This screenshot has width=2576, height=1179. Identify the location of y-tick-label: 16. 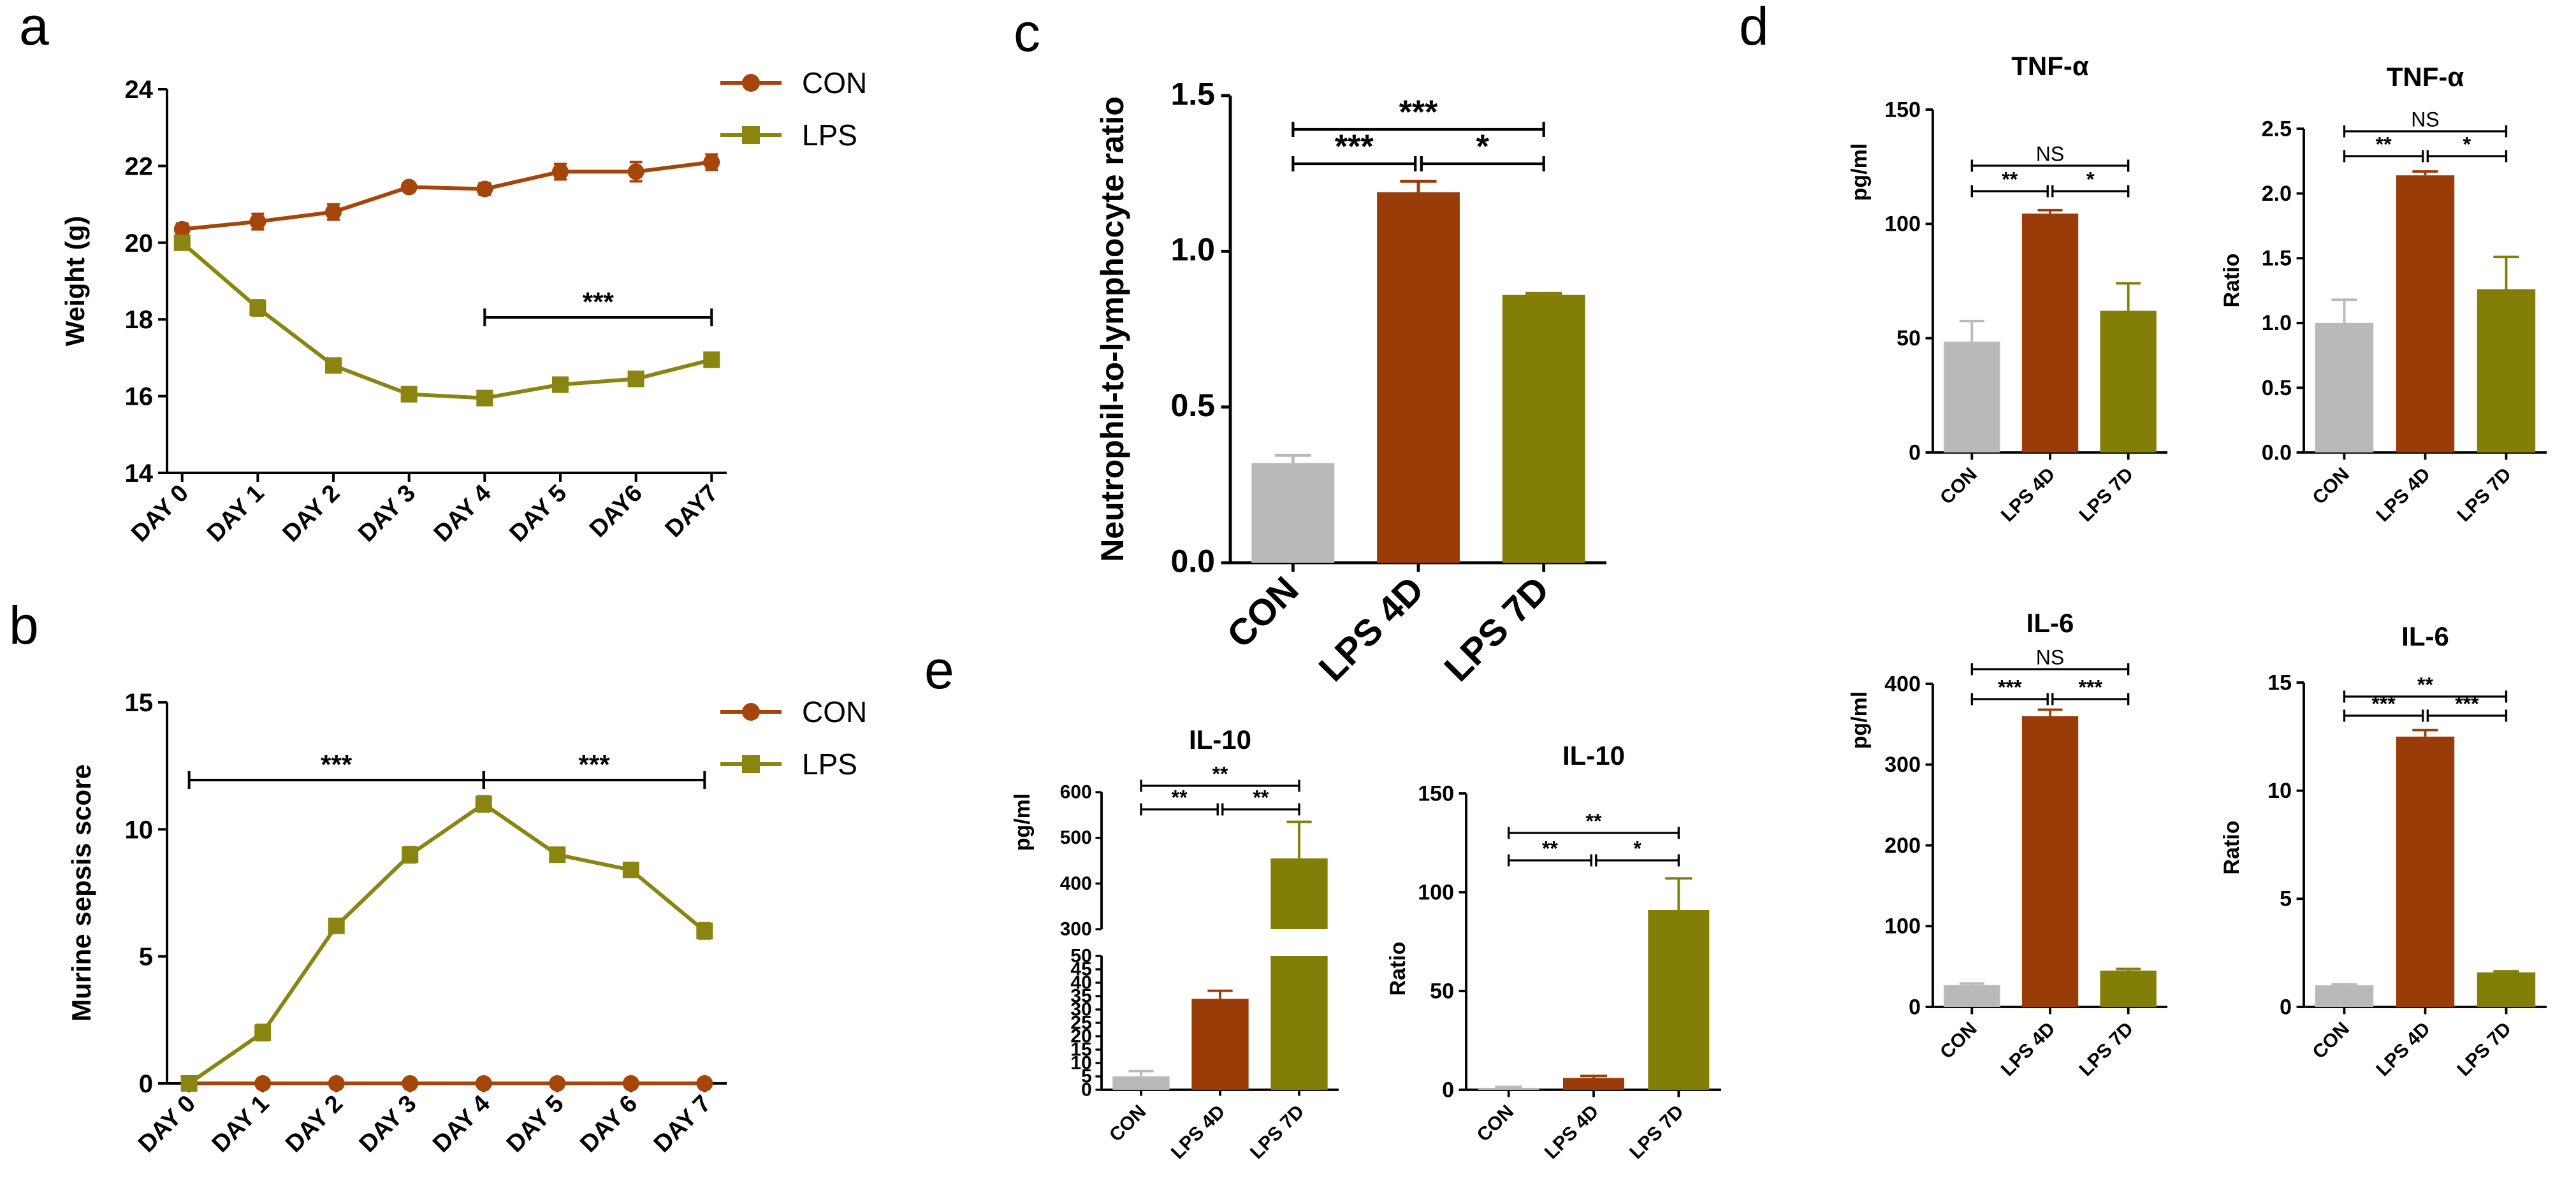
(139, 397).